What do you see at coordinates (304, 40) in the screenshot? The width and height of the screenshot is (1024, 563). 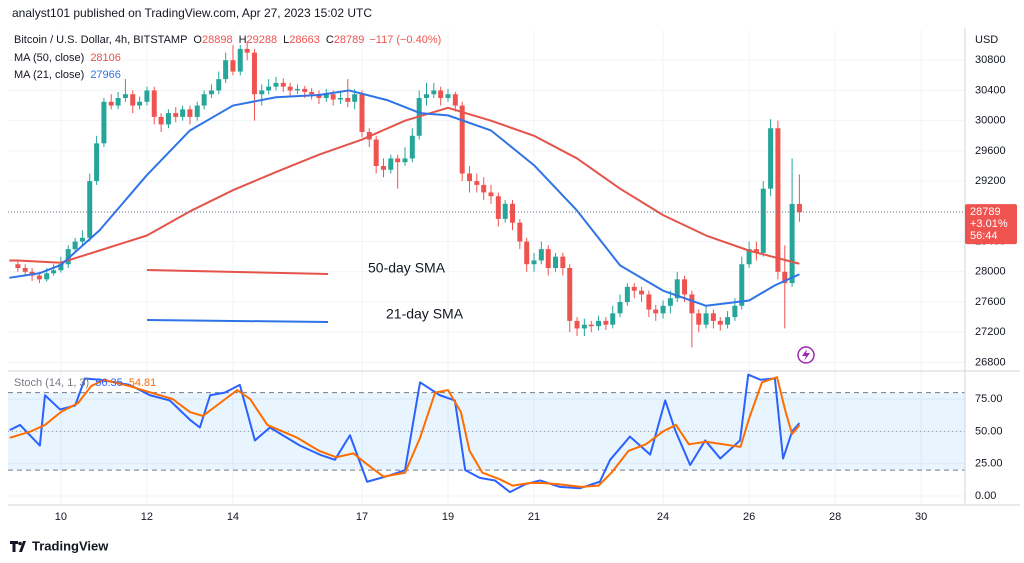 I see `legend-item: 28663` at bounding box center [304, 40].